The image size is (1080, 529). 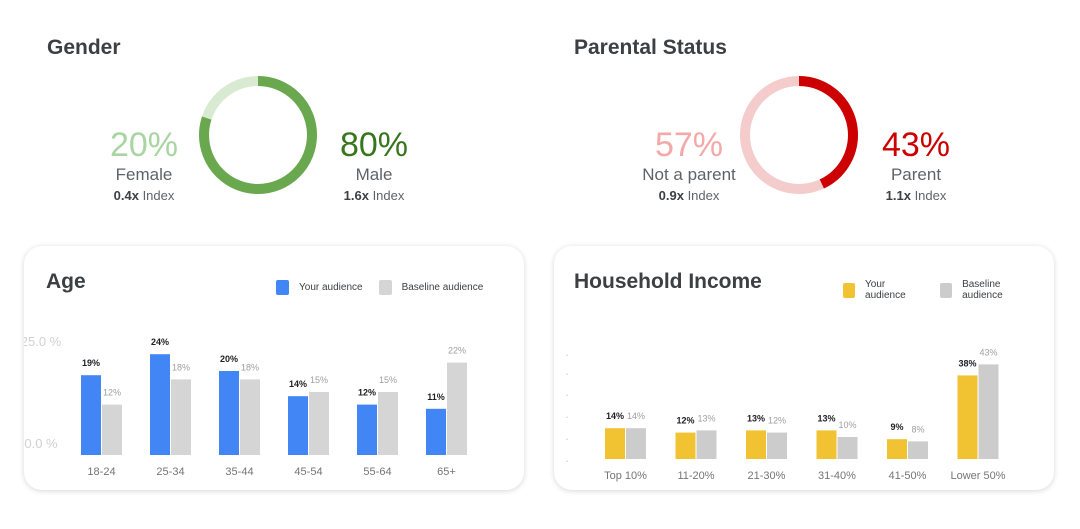 What do you see at coordinates (977, 476) in the screenshot?
I see `category-label: Lower 50%` at bounding box center [977, 476].